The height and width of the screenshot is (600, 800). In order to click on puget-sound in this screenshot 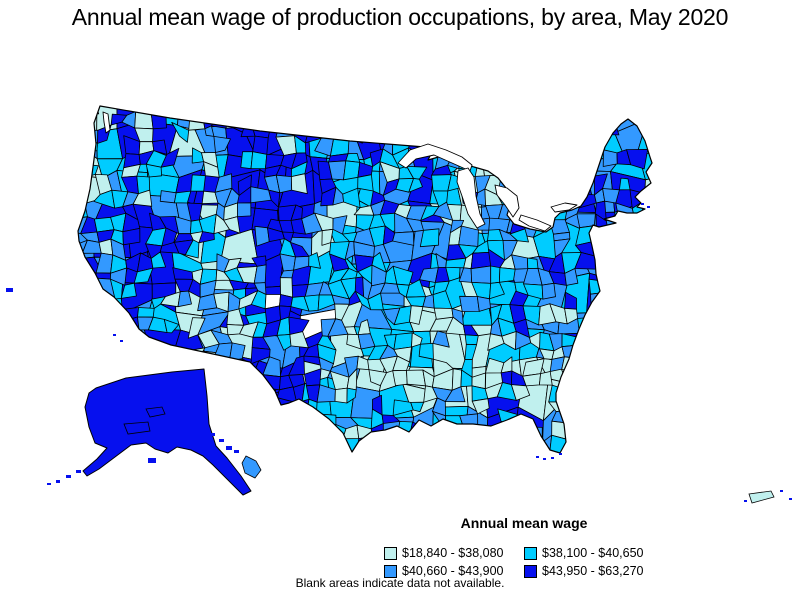, I will do `click(106, 122)`.